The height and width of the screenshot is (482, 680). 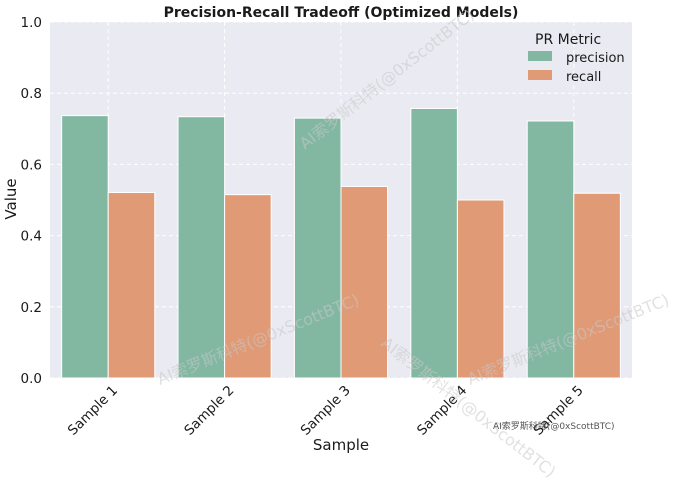 What do you see at coordinates (341, 445) in the screenshot?
I see `x-axis-label: Sample` at bounding box center [341, 445].